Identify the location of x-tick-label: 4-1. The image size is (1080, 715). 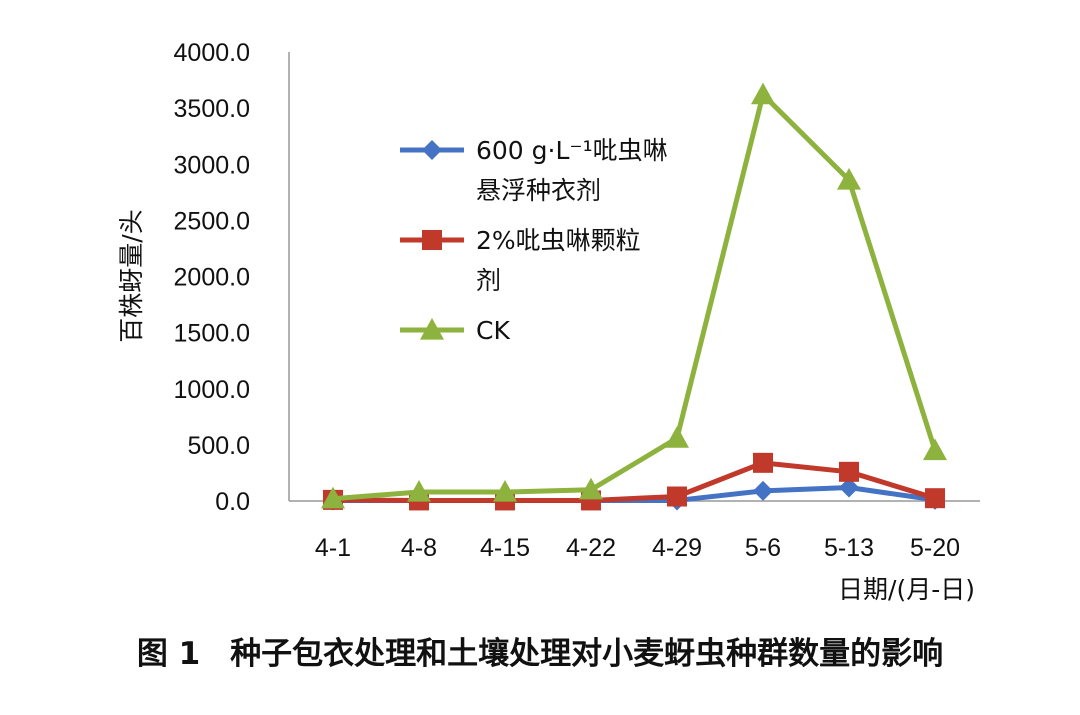
(333, 548).